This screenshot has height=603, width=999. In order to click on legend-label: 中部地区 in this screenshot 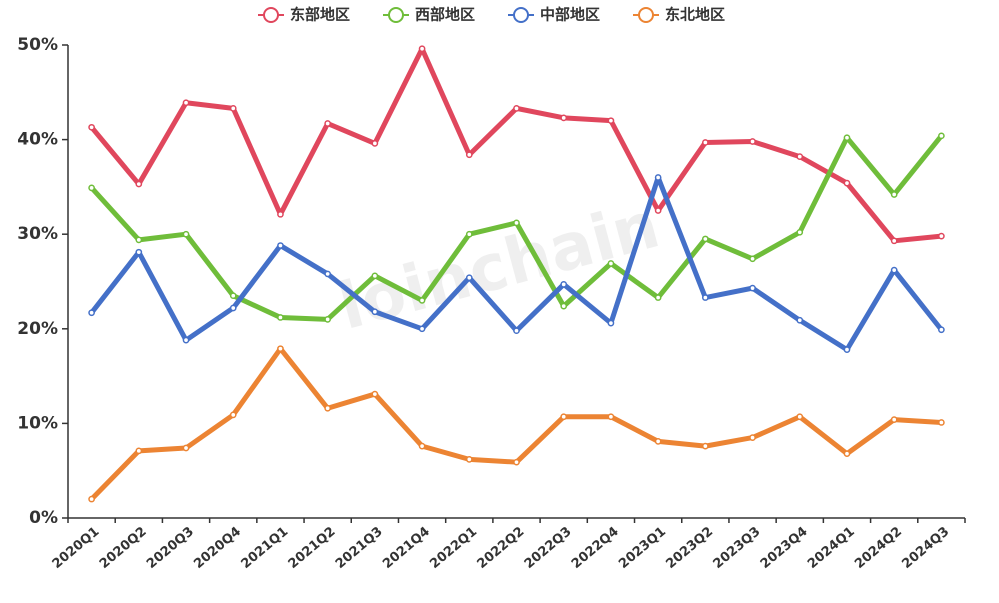, I will do `click(570, 15)`.